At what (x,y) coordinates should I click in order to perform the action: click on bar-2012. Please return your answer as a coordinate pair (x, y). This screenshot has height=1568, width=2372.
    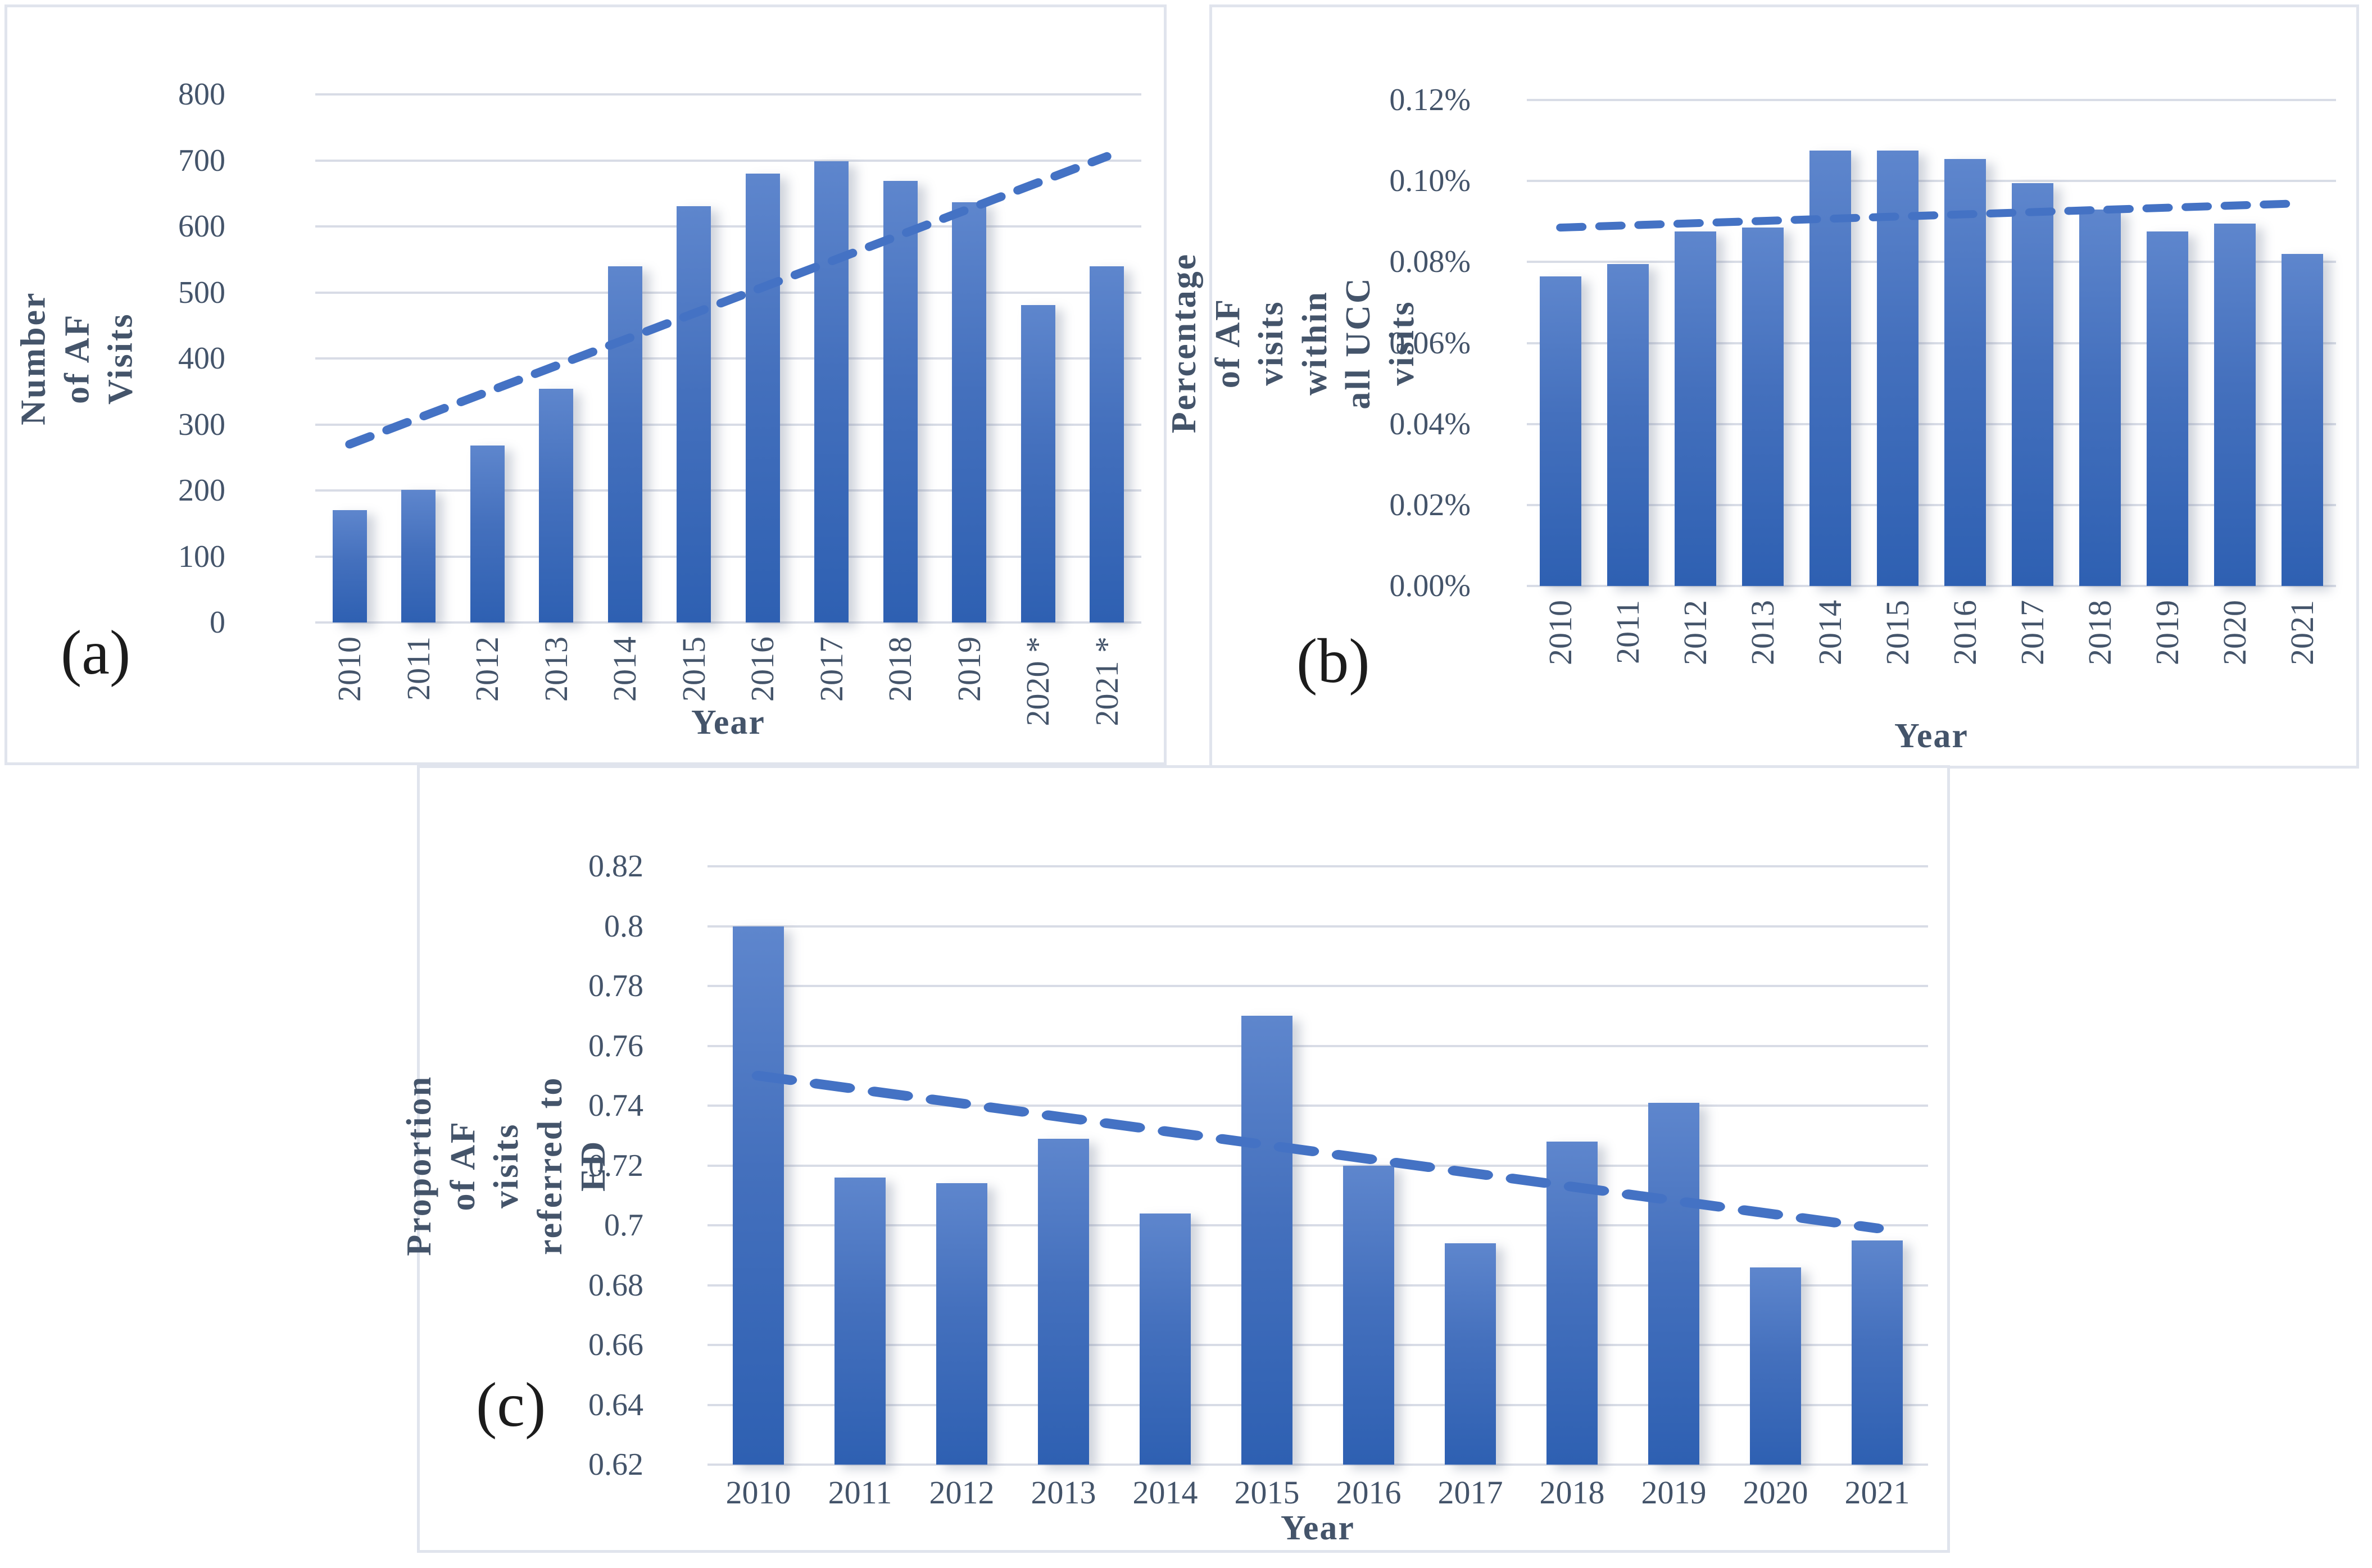
    Looking at the image, I should click on (1695, 408).